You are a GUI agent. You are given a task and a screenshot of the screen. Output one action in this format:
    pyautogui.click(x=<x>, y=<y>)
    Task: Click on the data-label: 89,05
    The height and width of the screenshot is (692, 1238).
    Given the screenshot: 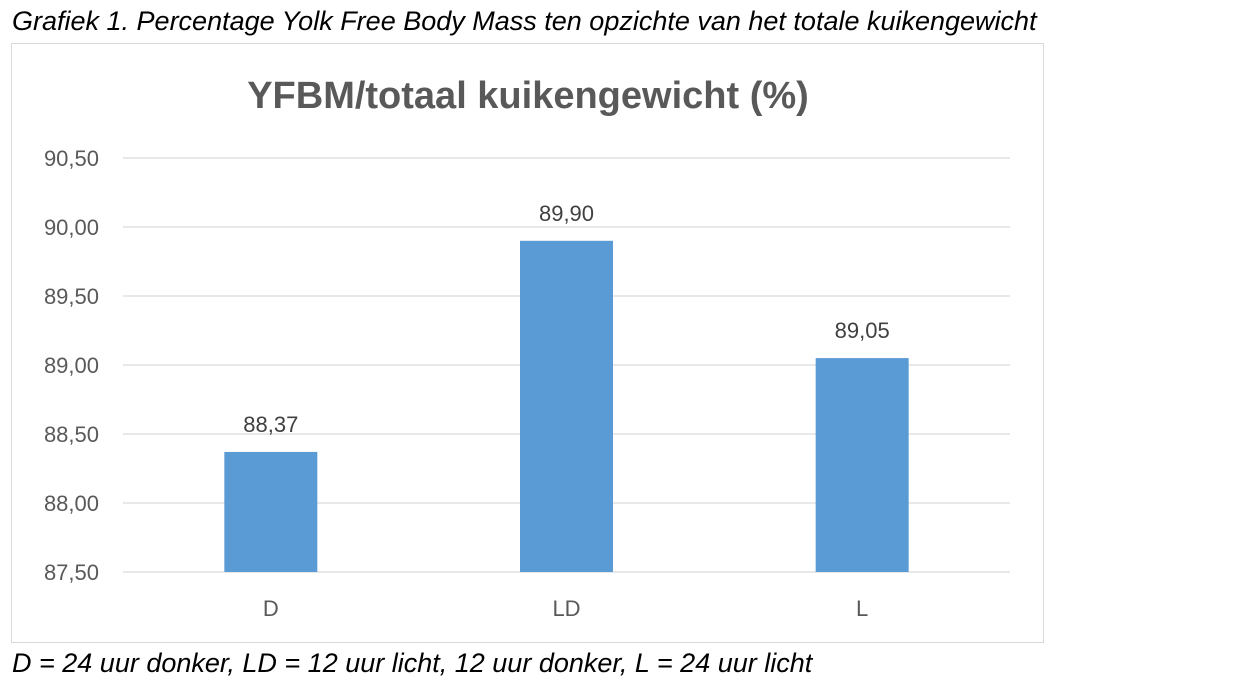 What is the action you would take?
    pyautogui.click(x=862, y=330)
    